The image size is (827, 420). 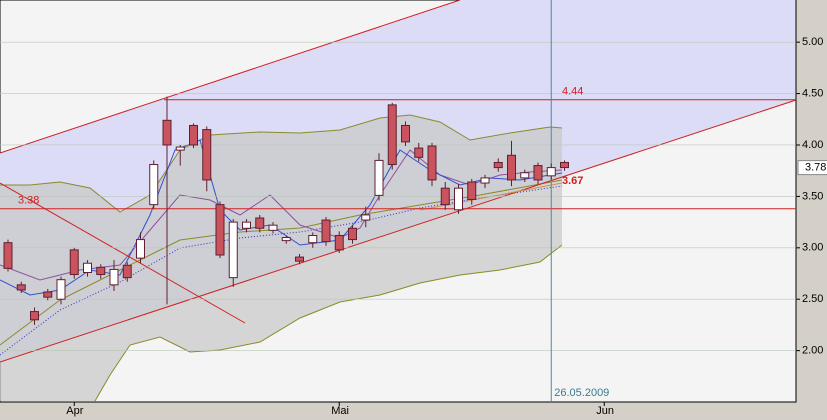 What do you see at coordinates (581, 393) in the screenshot?
I see `cursor-label: 26.05.2009` at bounding box center [581, 393].